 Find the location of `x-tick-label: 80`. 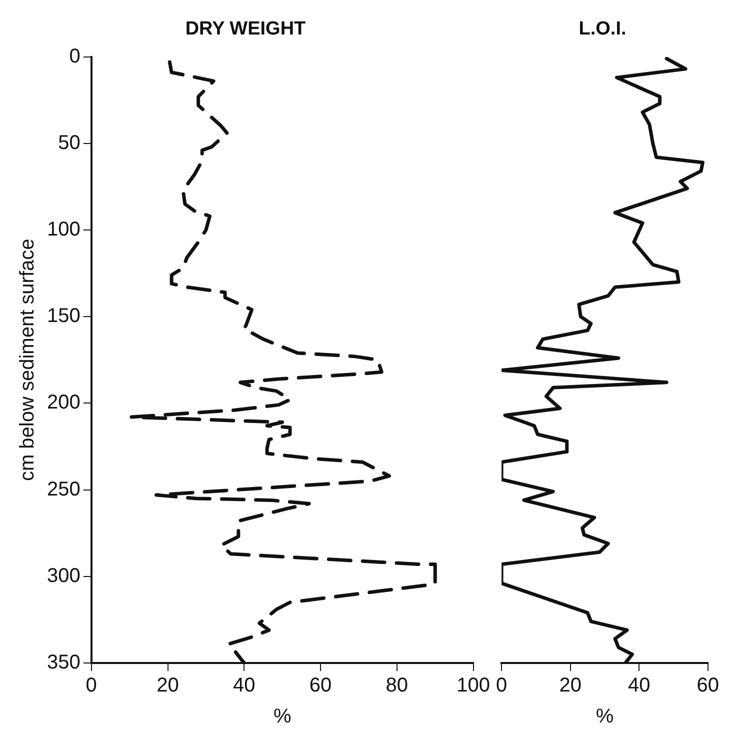

x-tick-label: 80 is located at coordinates (397, 685).